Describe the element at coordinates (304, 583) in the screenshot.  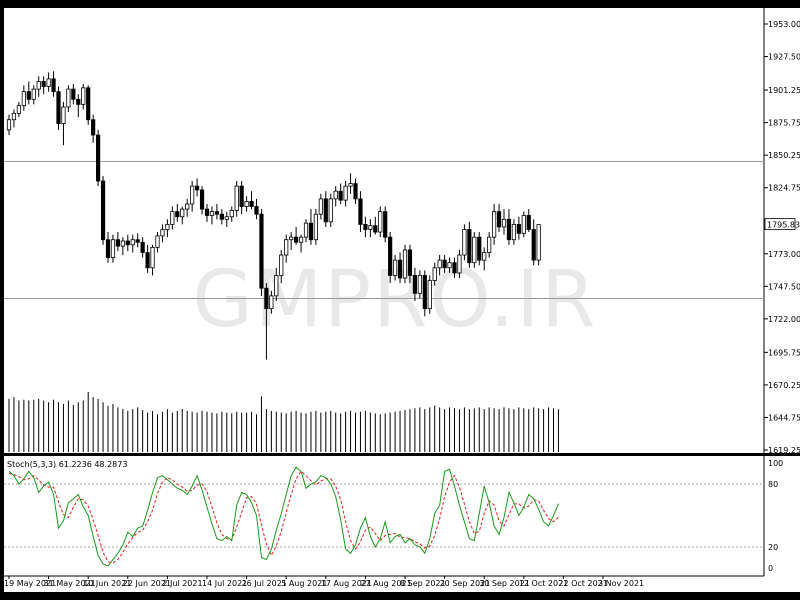
I see `date-tick-label: 5 Aug 2021` at that location.